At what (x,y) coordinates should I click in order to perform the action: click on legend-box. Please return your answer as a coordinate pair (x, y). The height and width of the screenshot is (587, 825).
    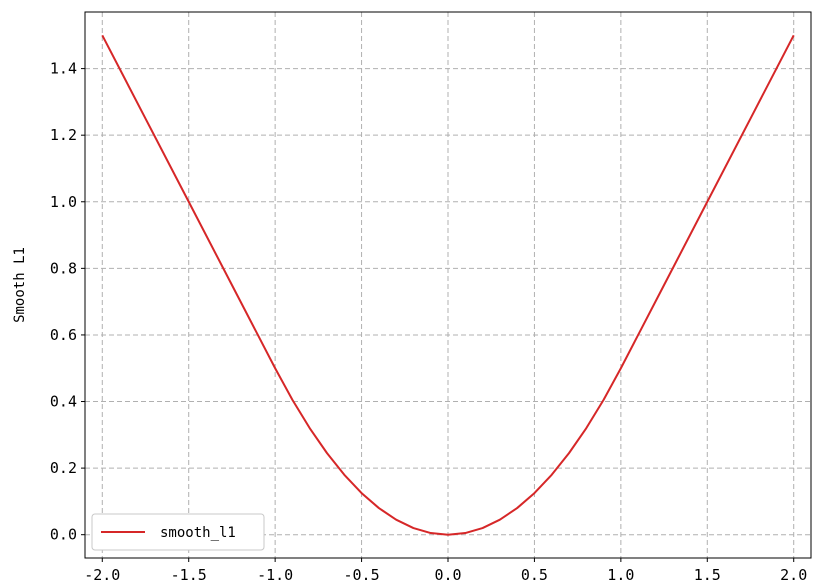
    Looking at the image, I should click on (178, 532).